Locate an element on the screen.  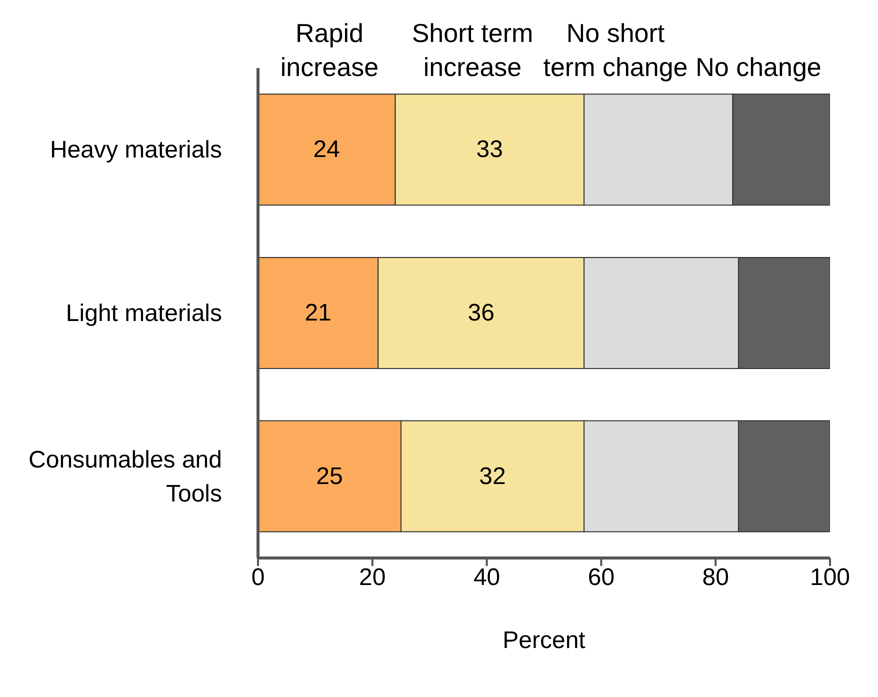
x-tick-label: 100 is located at coordinates (830, 578).